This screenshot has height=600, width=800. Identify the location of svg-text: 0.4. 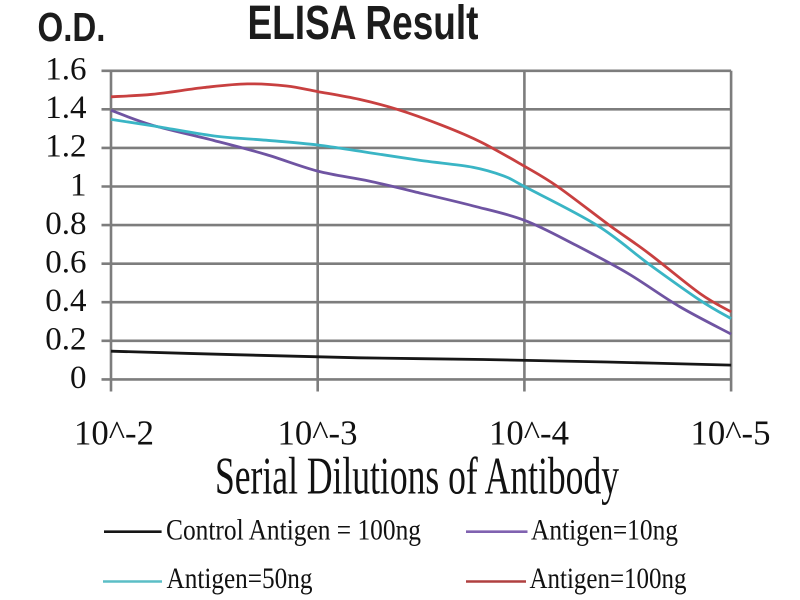
(65, 301).